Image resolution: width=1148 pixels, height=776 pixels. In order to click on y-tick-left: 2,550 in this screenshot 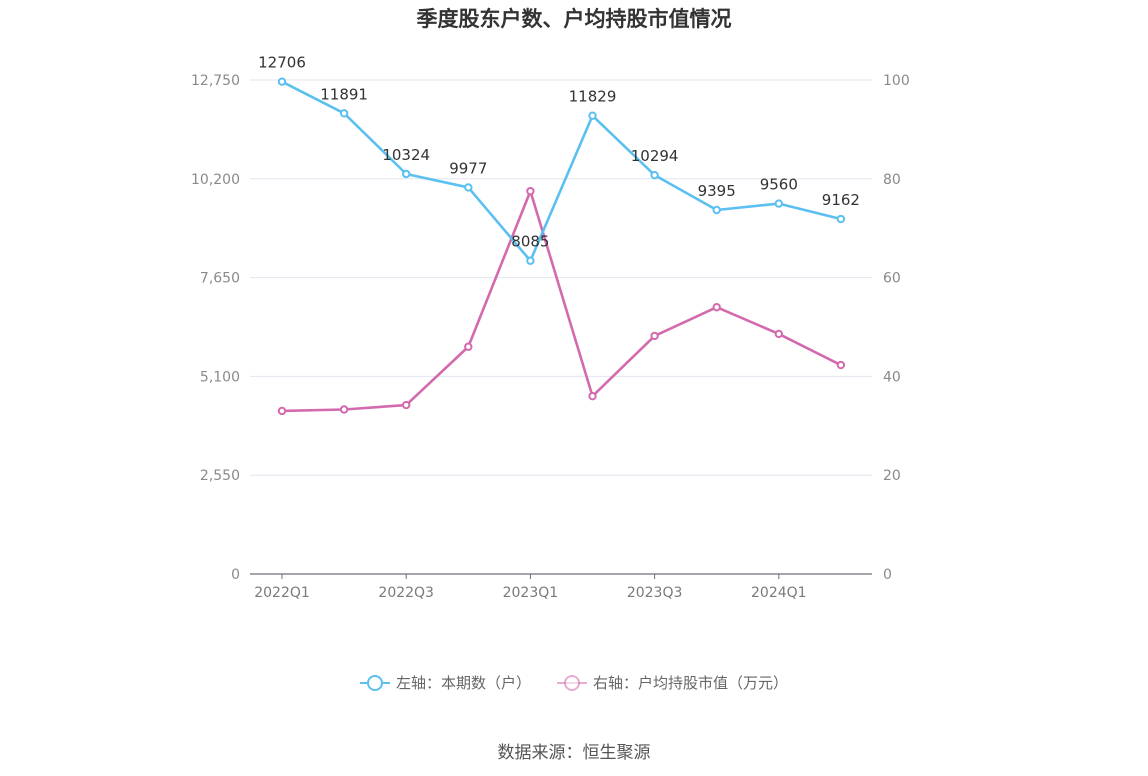, I will do `click(220, 476)`.